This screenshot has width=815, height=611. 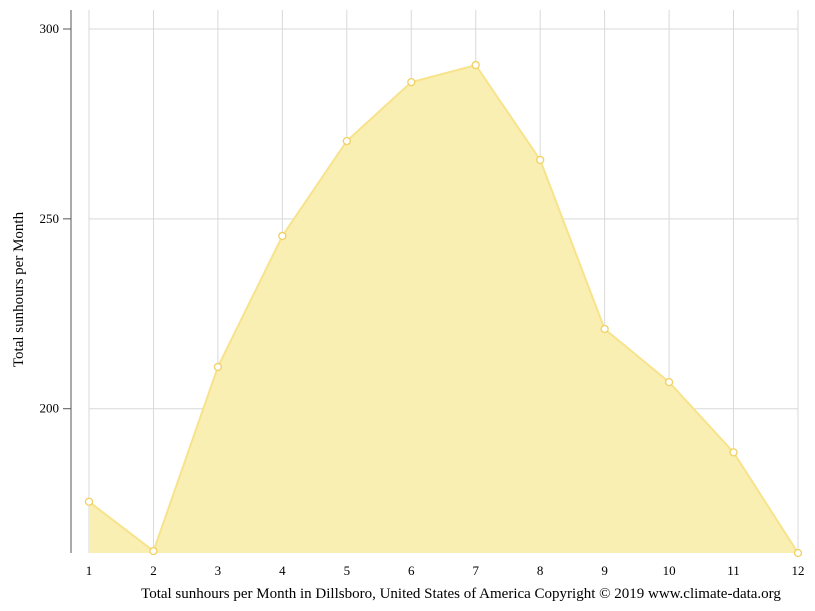 I want to click on x-tick-label-10: 10, so click(x=669, y=570).